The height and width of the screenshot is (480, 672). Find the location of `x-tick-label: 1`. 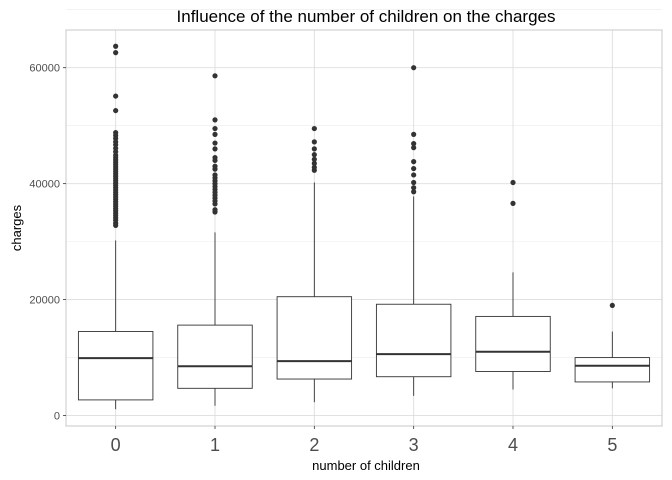

x-tick-label: 1 is located at coordinates (215, 445).